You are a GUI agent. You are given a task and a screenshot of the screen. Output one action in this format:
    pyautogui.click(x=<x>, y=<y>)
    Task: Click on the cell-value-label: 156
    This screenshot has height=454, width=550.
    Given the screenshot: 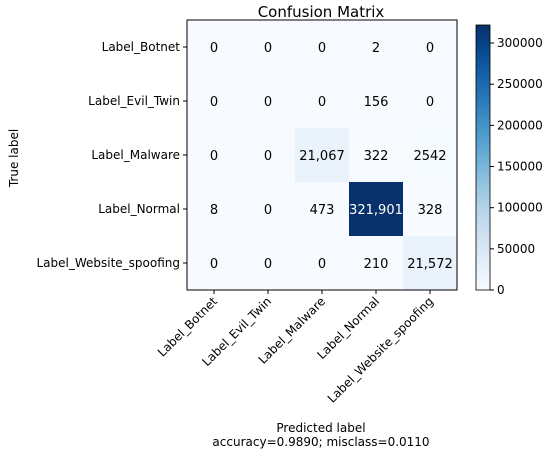 What is the action you would take?
    pyautogui.click(x=376, y=102)
    